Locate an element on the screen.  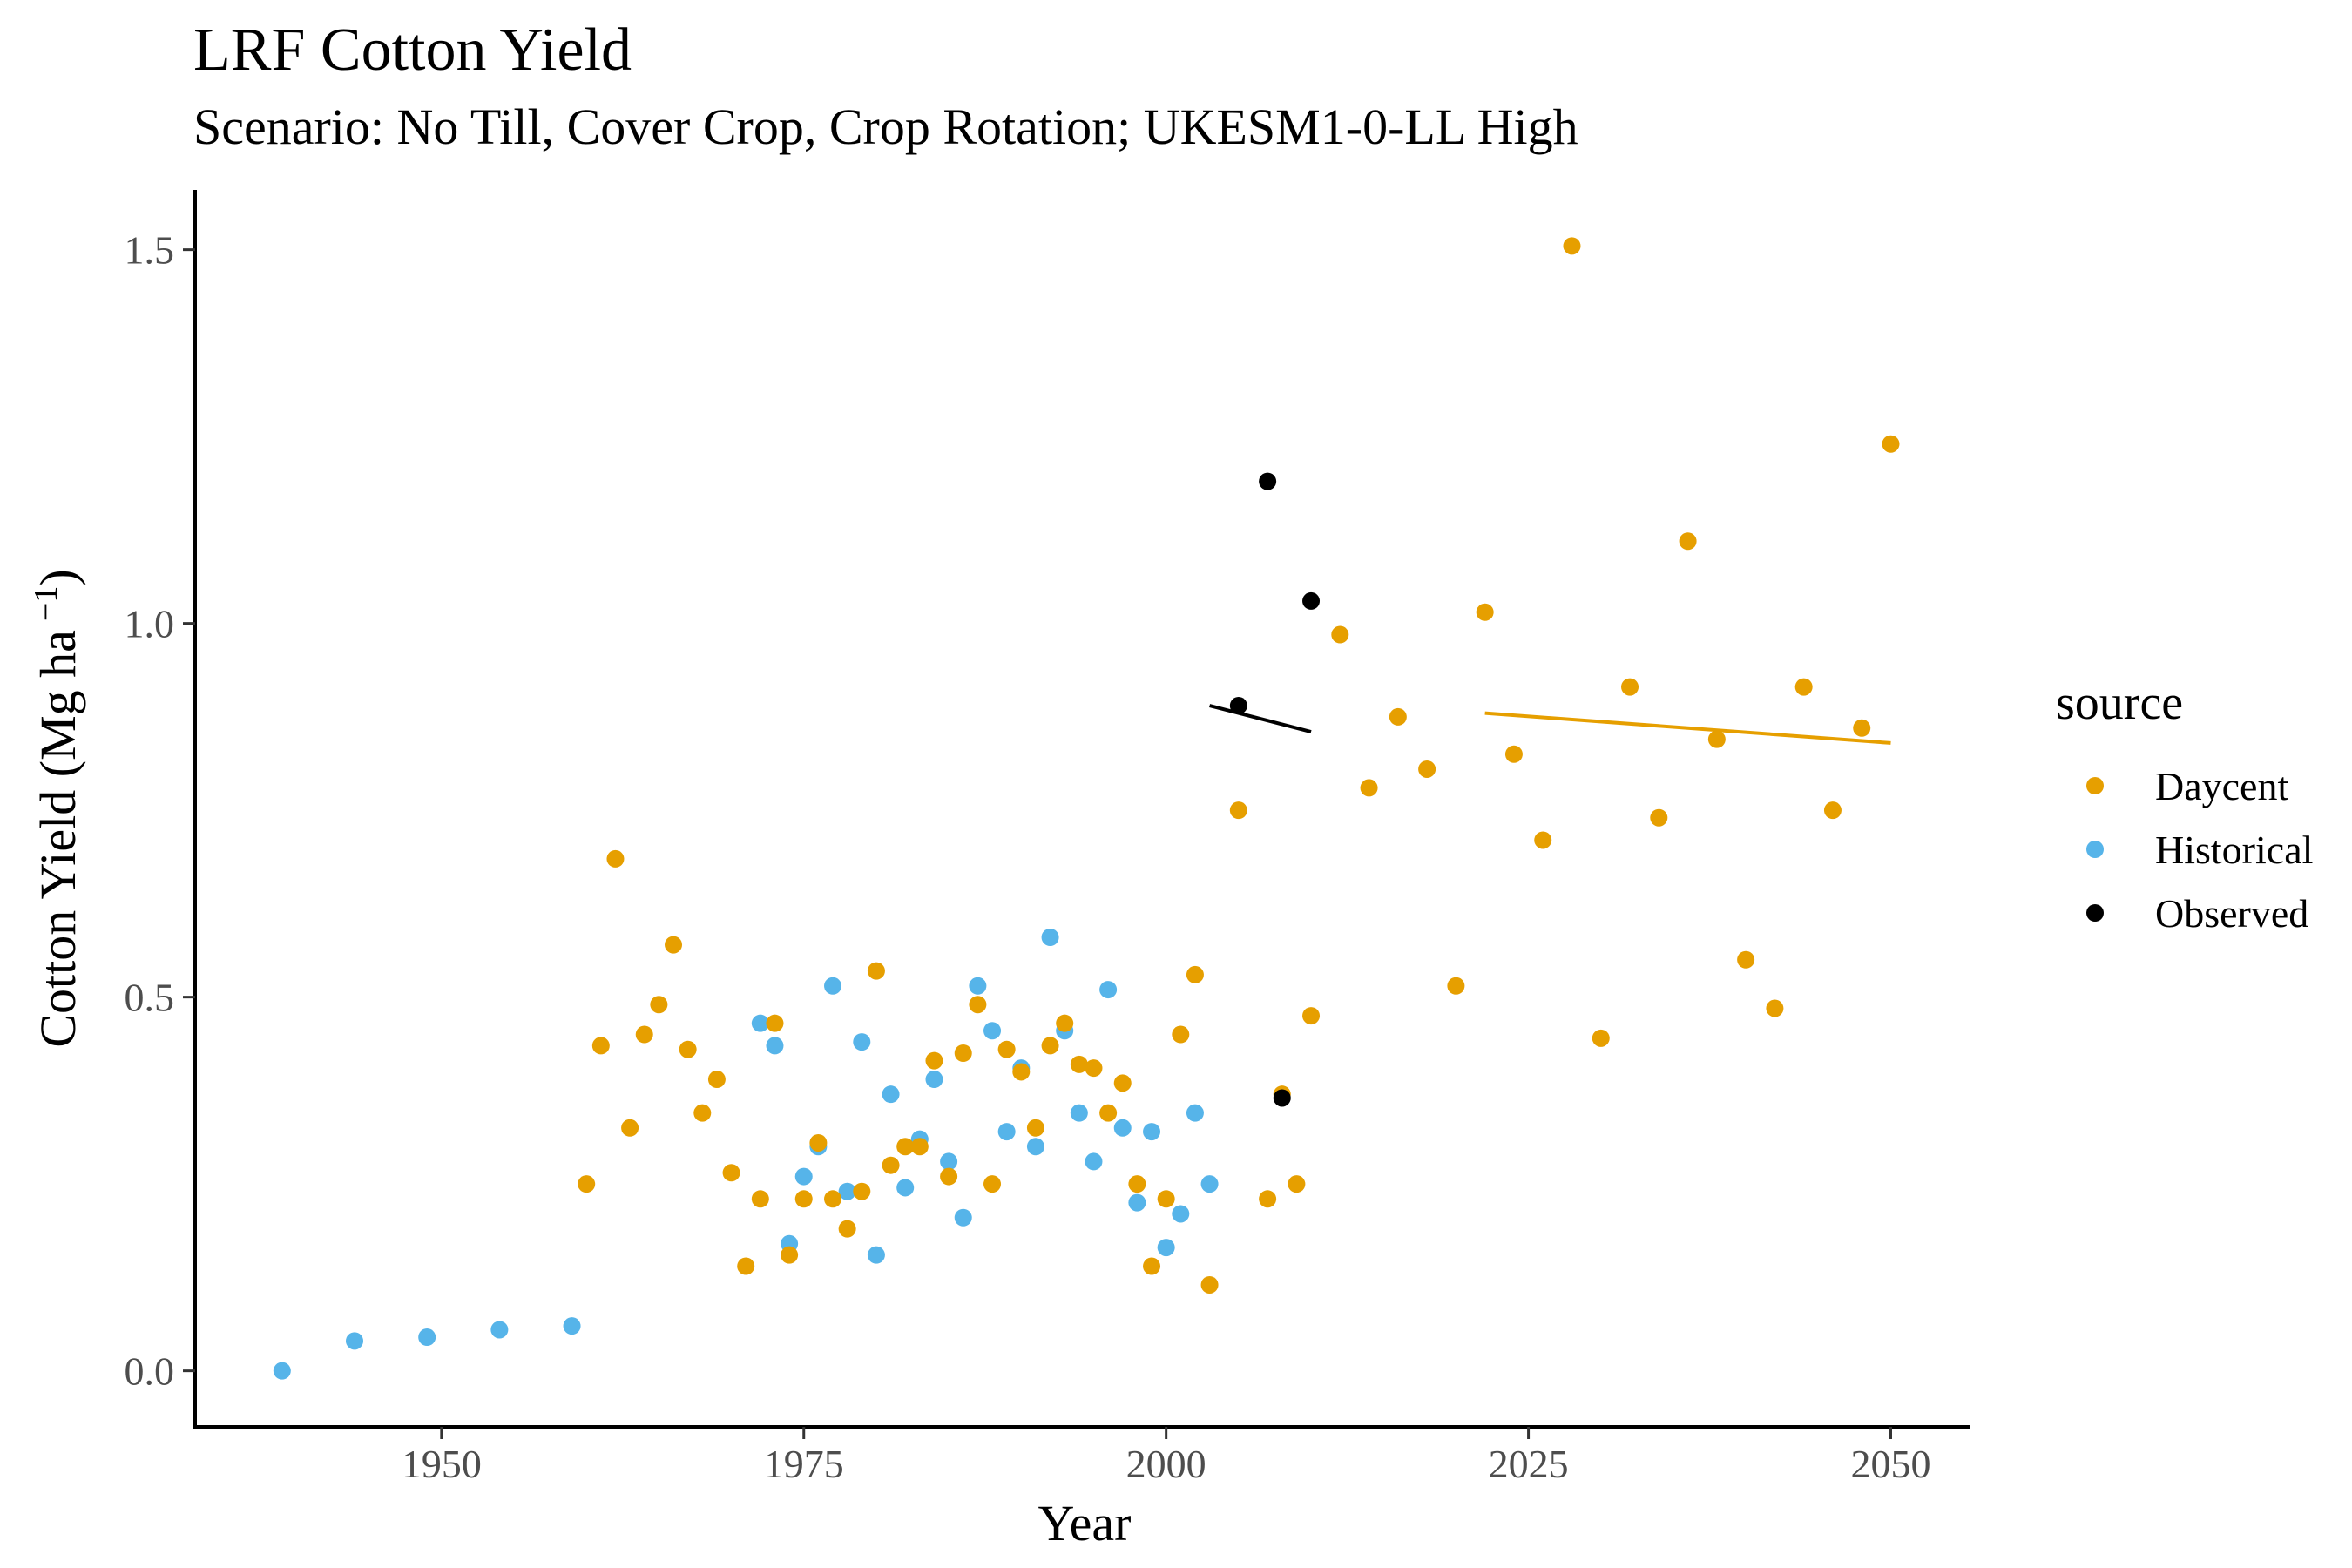
daycent-trend-line is located at coordinates (1687, 728).